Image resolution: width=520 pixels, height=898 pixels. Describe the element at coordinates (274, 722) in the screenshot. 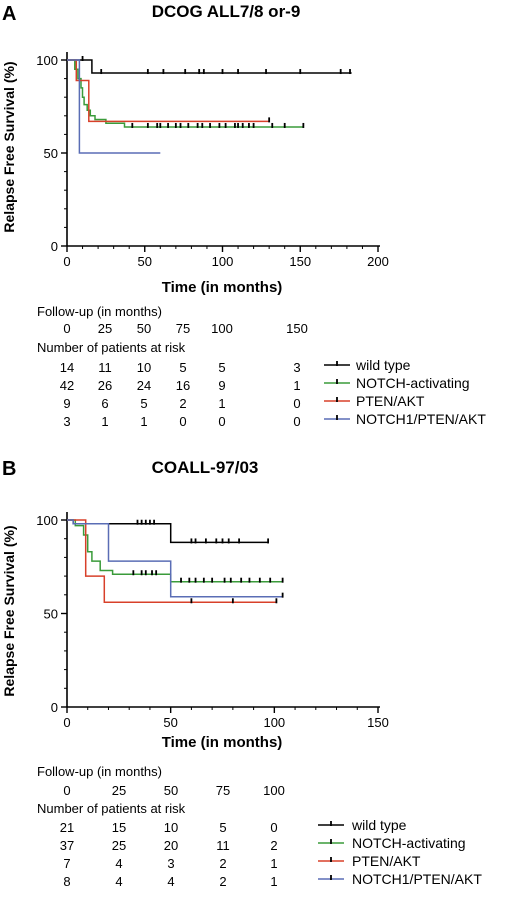

I see `panel-b-x-tick-label: 100` at that location.